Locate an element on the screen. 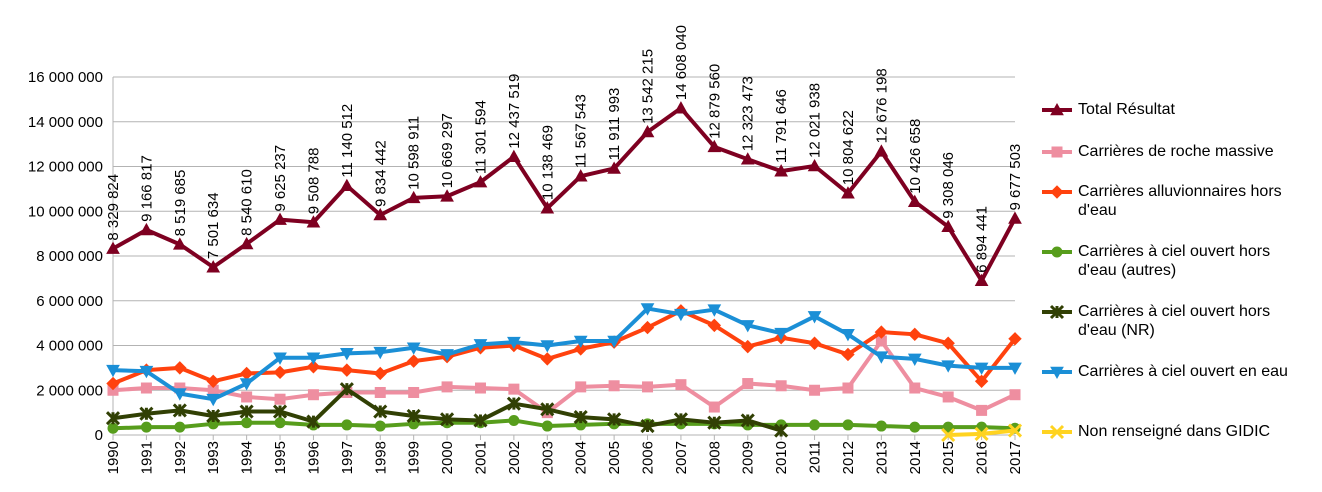  data-label: 11 791 646 is located at coordinates (781, 126).